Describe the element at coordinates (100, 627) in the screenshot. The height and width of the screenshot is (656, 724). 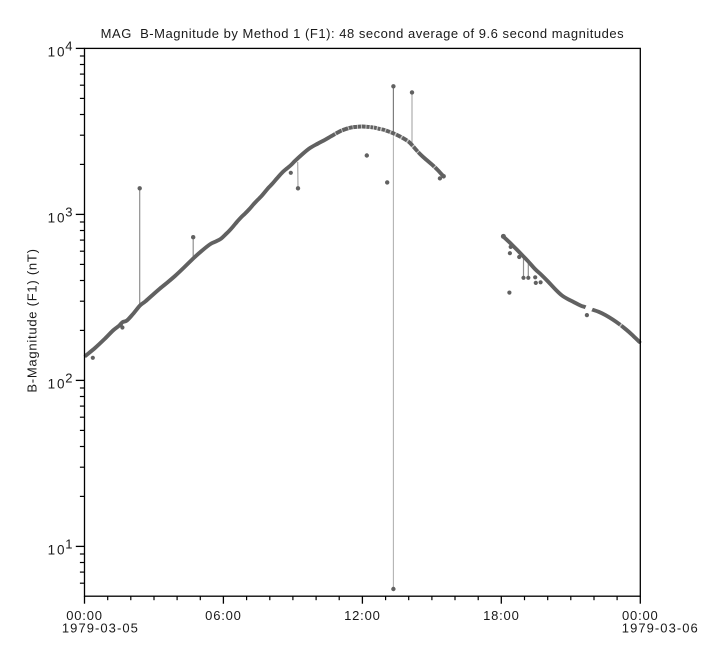
I see `svg-text: 1979-03-05` at that location.